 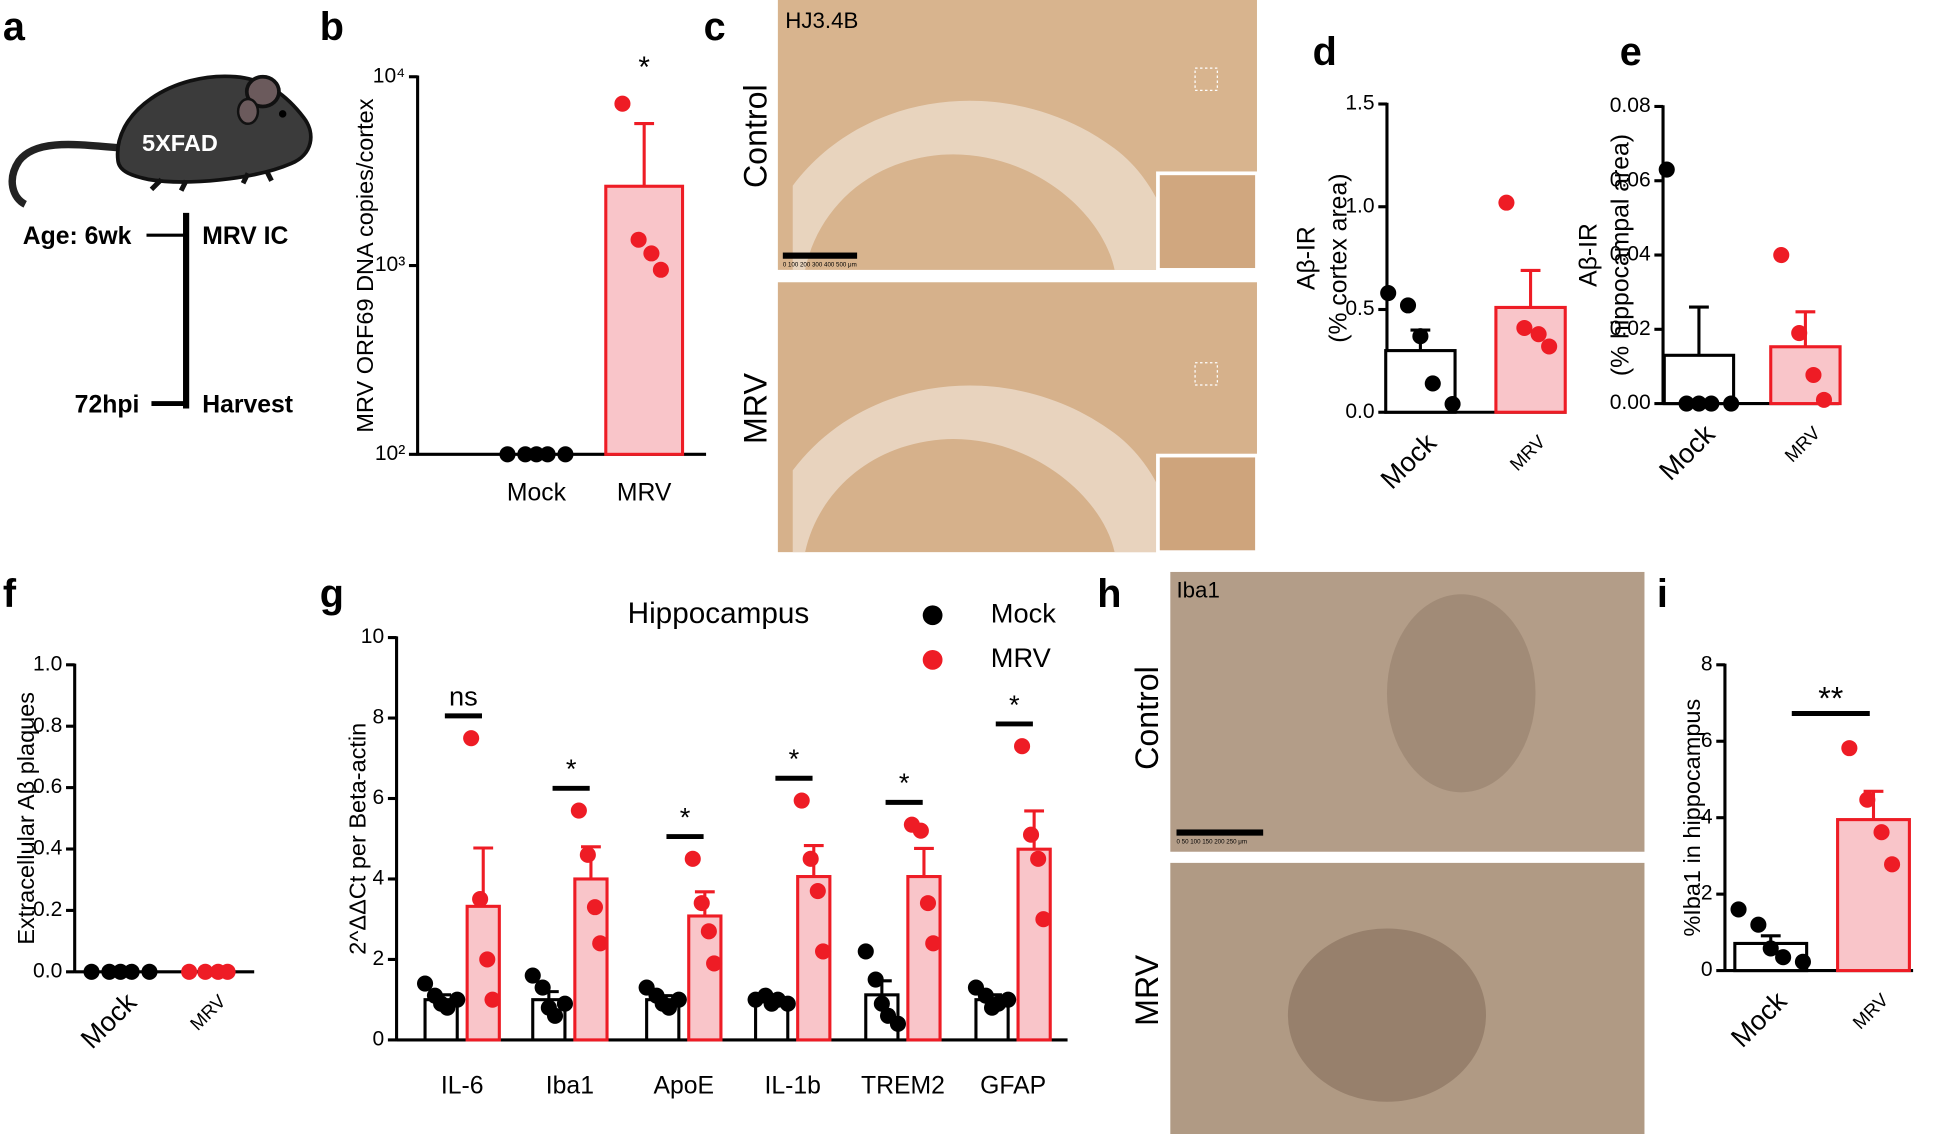 I want to click on y-tick-label: 1.5, so click(x=1359, y=103).